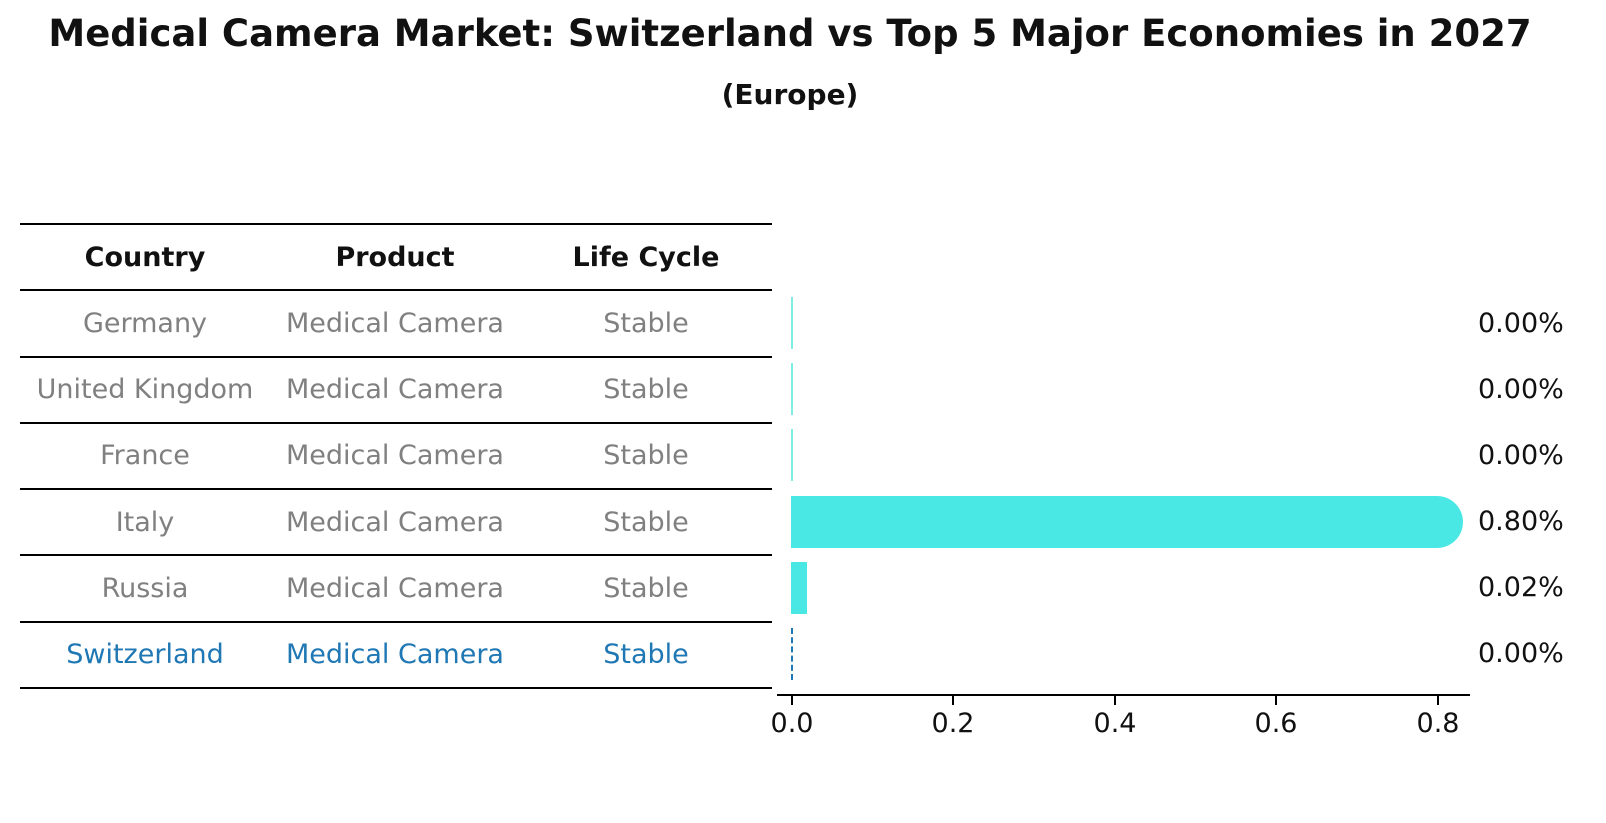  What do you see at coordinates (145, 589) in the screenshot?
I see `country-cell: Russia` at bounding box center [145, 589].